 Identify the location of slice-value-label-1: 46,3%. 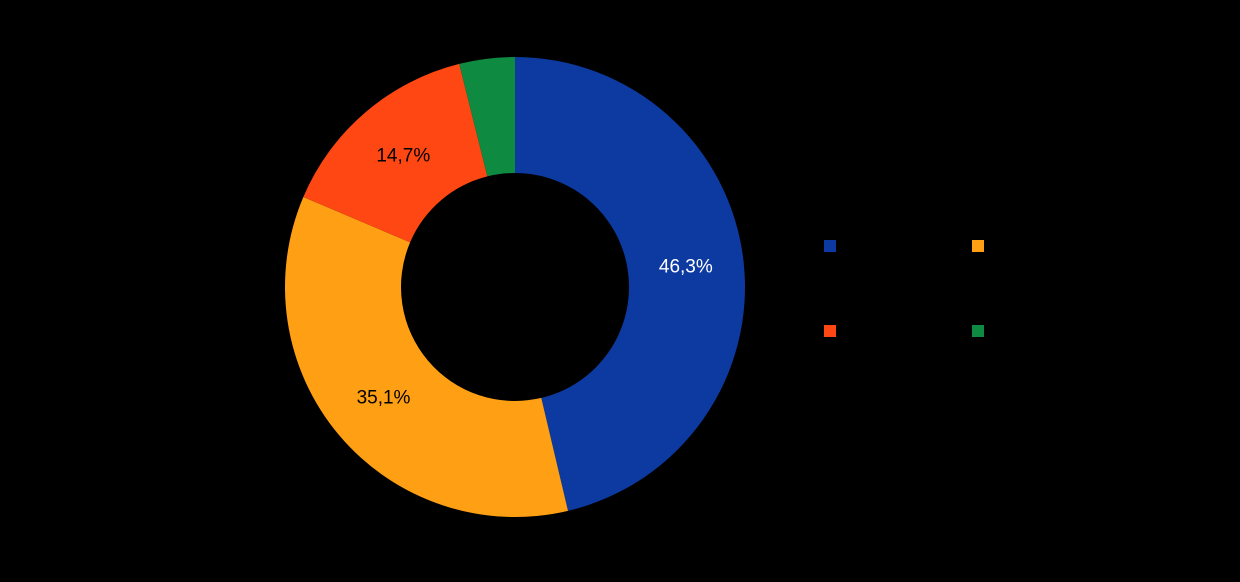
(686, 267).